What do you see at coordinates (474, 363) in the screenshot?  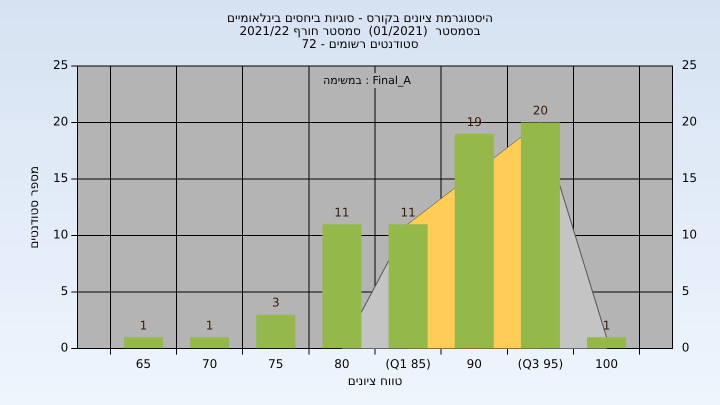 I see `x-tick-label: 90` at bounding box center [474, 363].